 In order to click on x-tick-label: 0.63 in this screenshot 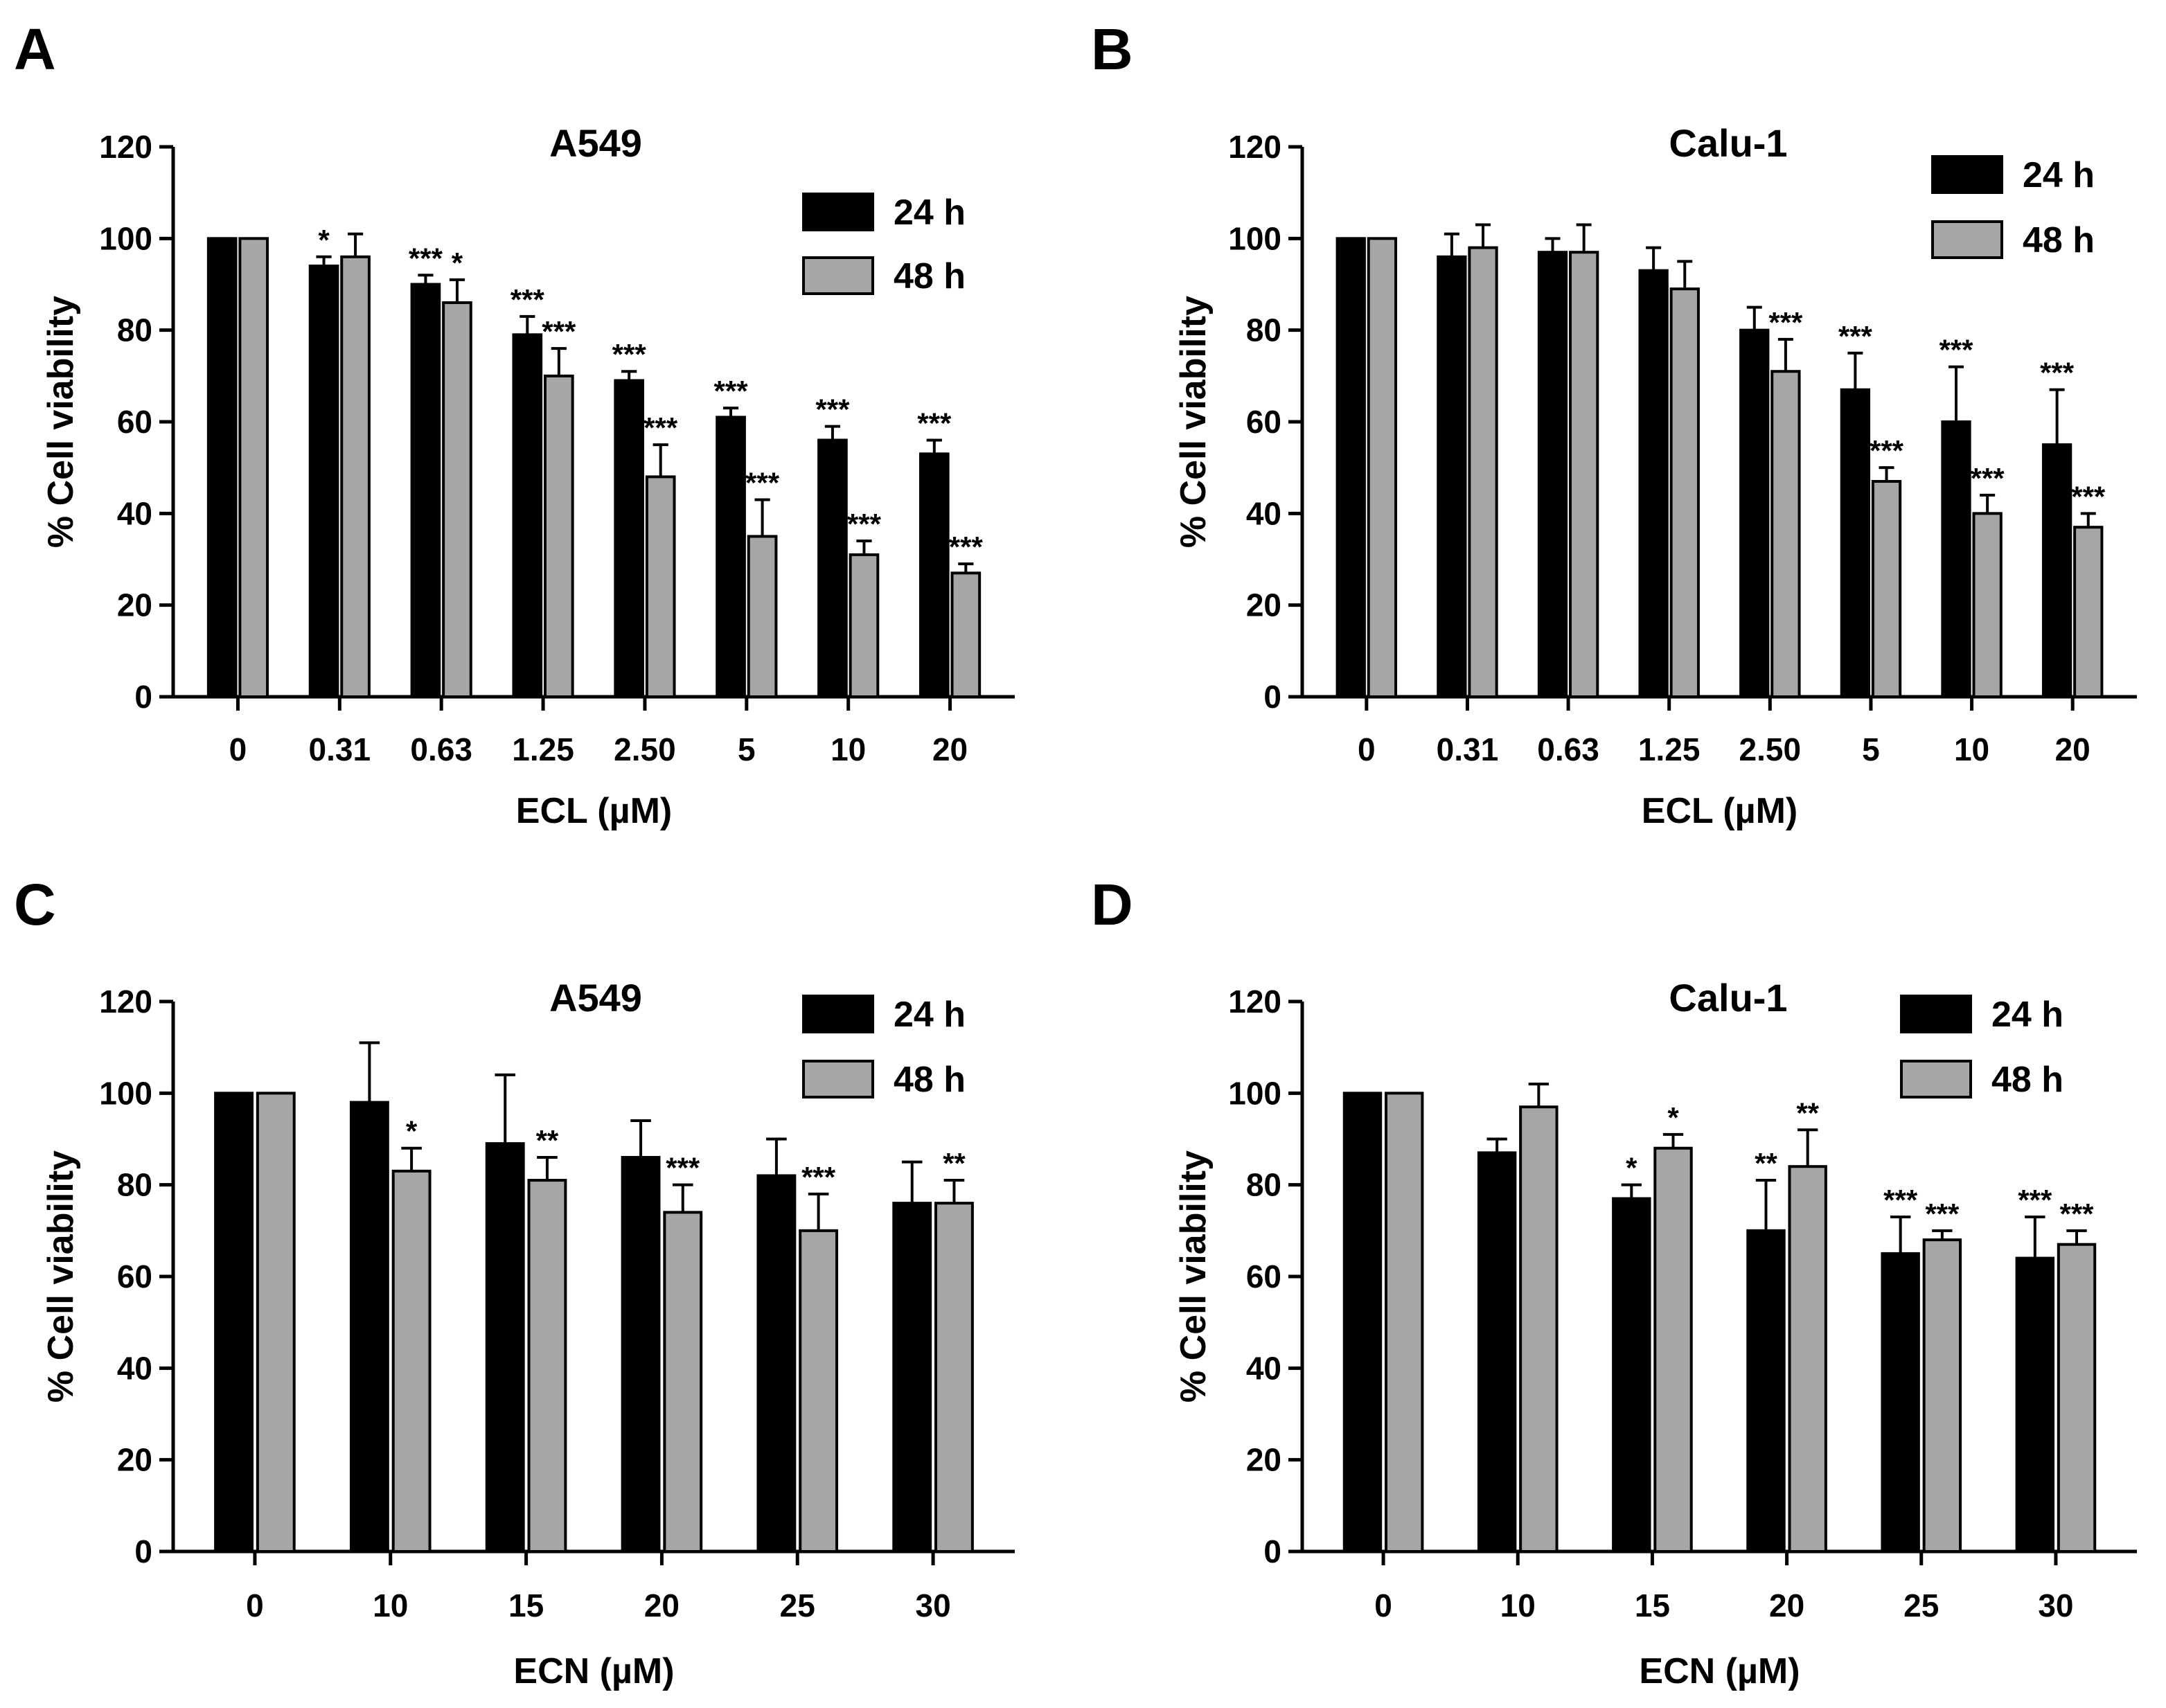, I will do `click(1568, 749)`.